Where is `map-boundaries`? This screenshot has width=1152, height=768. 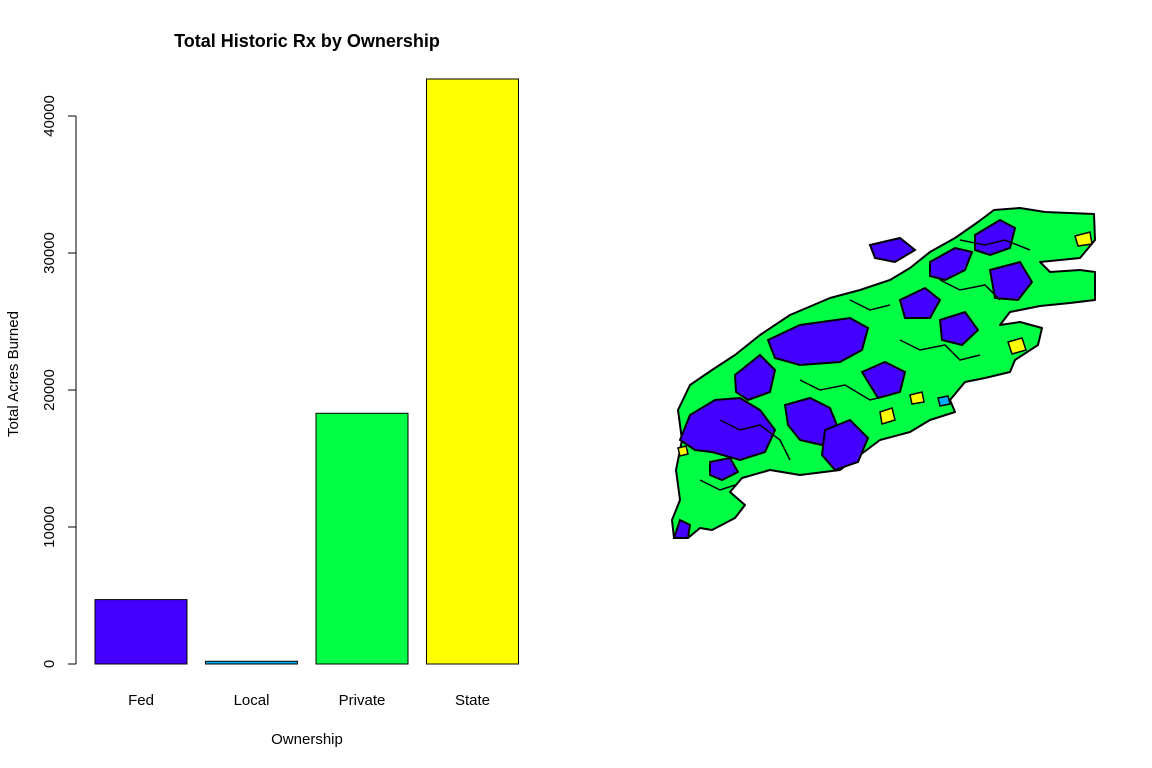
map-boundaries is located at coordinates (865, 365).